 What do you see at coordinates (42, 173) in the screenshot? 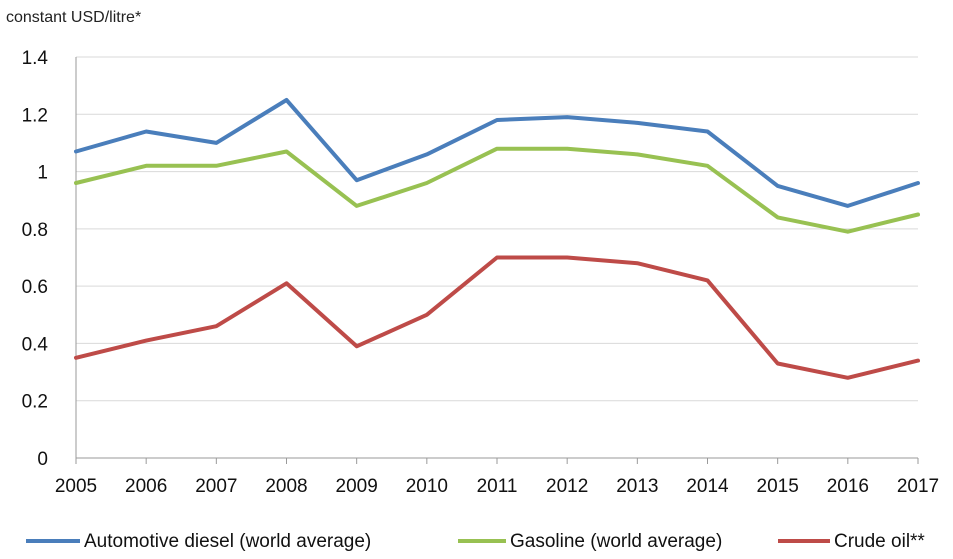
I see `y-tick-label: 1` at bounding box center [42, 173].